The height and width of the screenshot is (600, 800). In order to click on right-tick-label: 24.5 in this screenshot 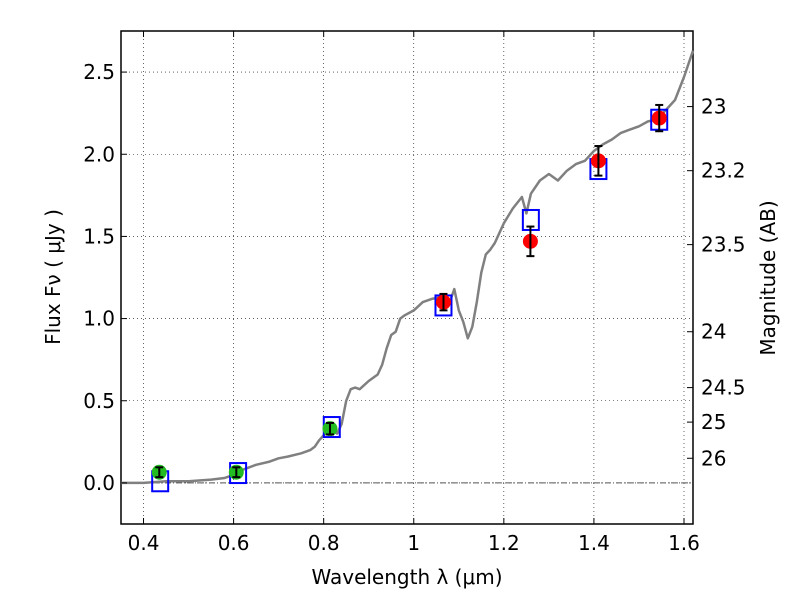, I will do `click(723, 388)`.